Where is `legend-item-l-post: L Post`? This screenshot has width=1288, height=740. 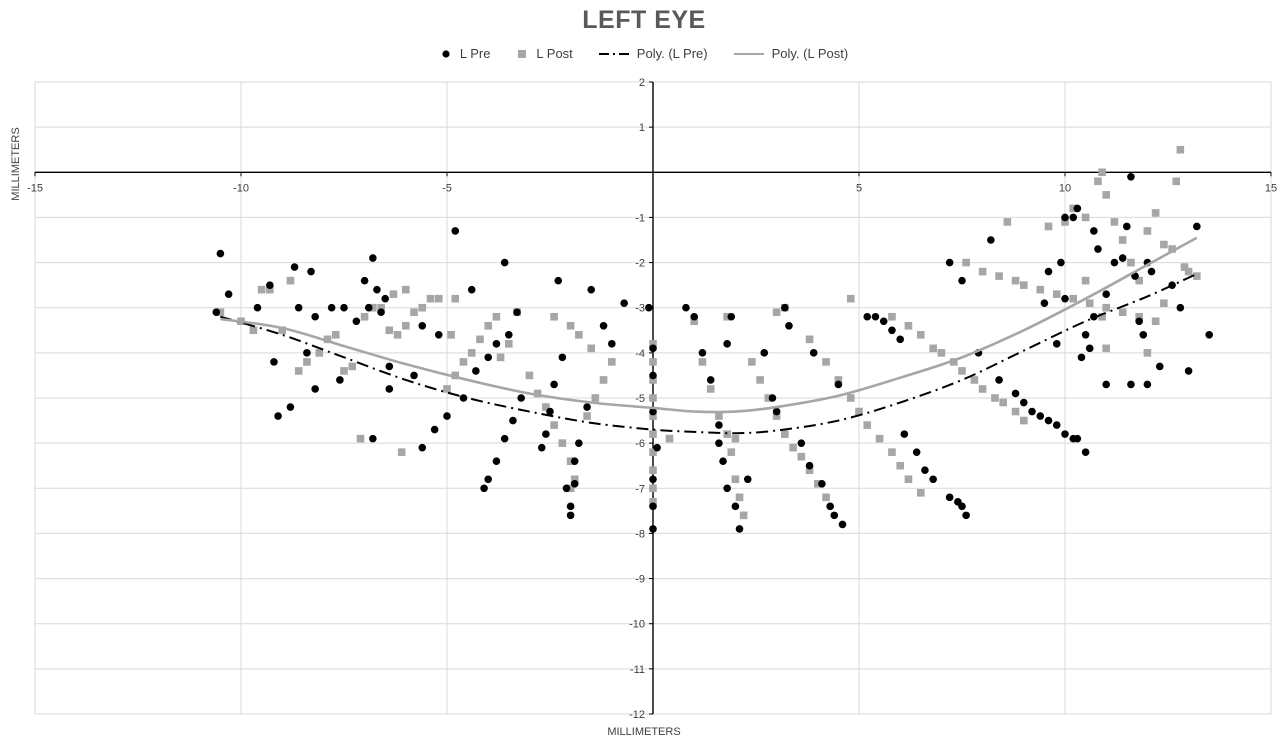 legend-item-l-post: L Post is located at coordinates (544, 53).